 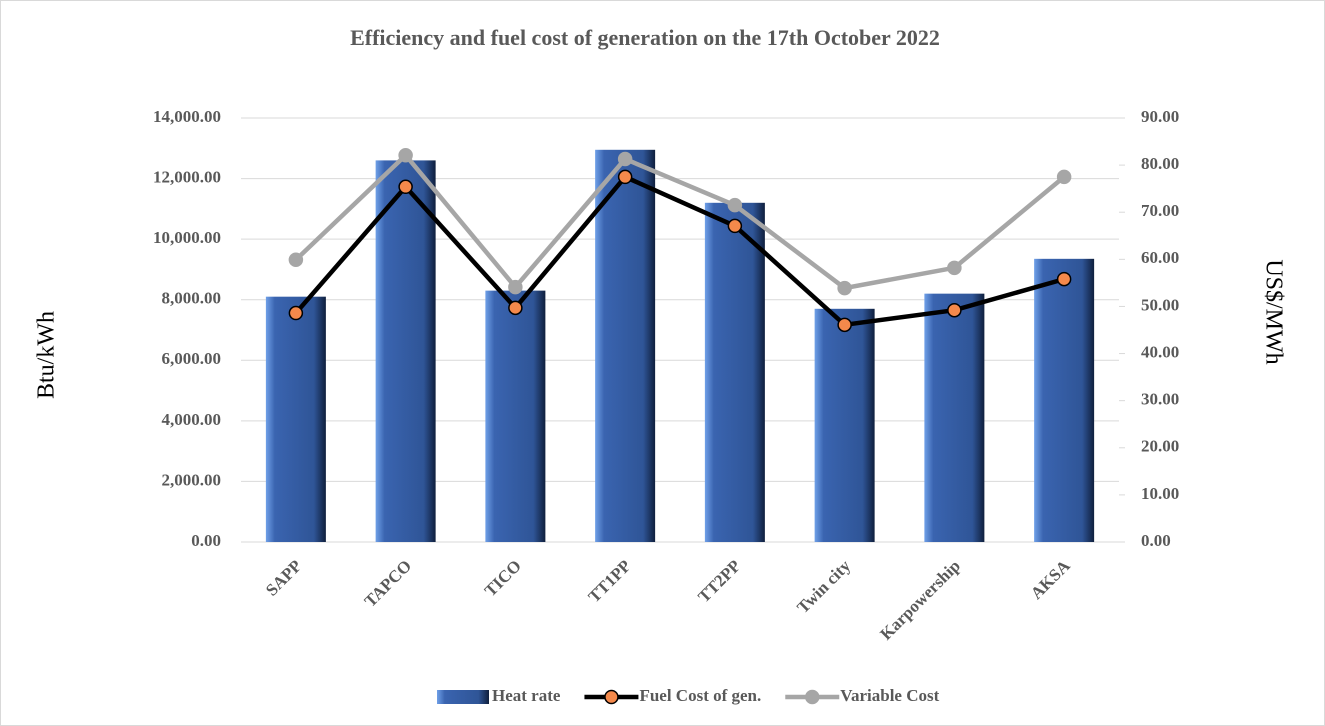 What do you see at coordinates (192, 419) in the screenshot?
I see `y-tick-label: 4,000.00` at bounding box center [192, 419].